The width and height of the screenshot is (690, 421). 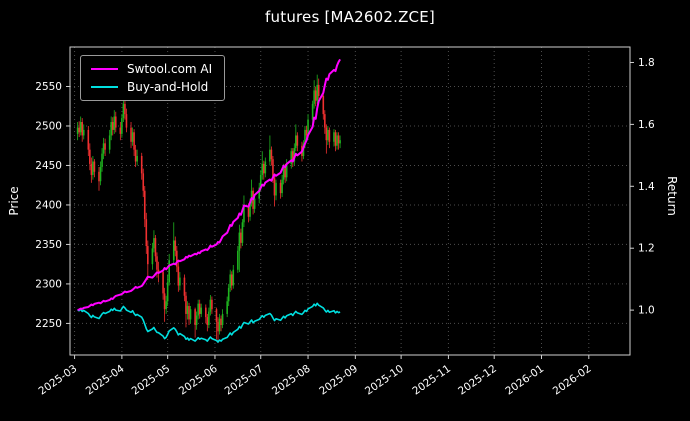 I want to click on return-tick-label: 1.0, so click(x=646, y=311).